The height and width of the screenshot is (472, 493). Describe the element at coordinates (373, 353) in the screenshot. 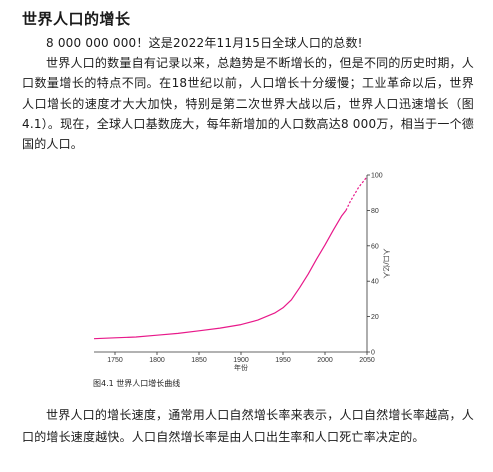

I see `y-tick-label: 0` at that location.